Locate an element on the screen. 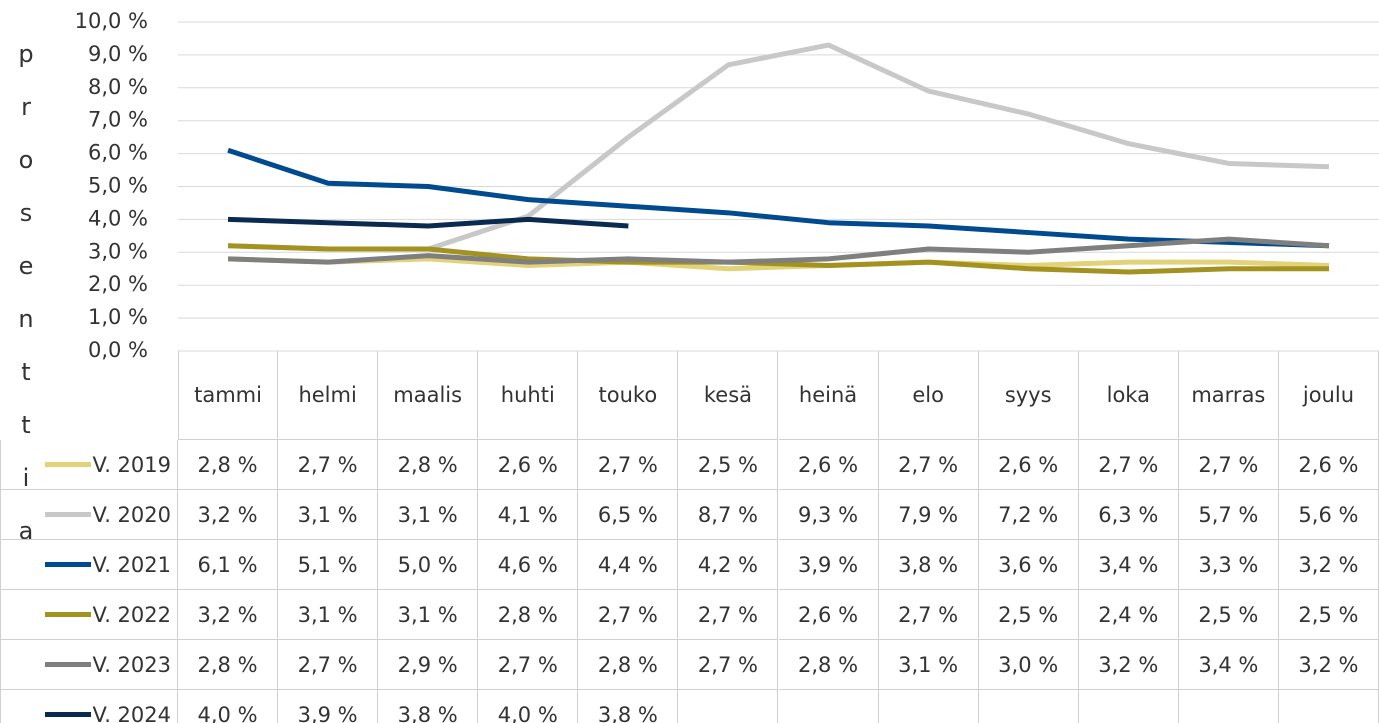  category-header: loka is located at coordinates (1128, 395).